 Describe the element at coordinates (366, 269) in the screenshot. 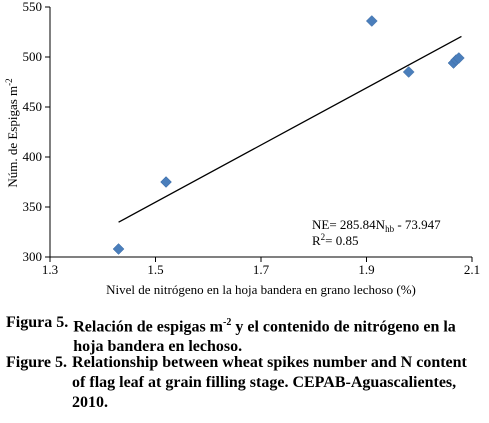

I see `x-tick-label: 1.9` at that location.